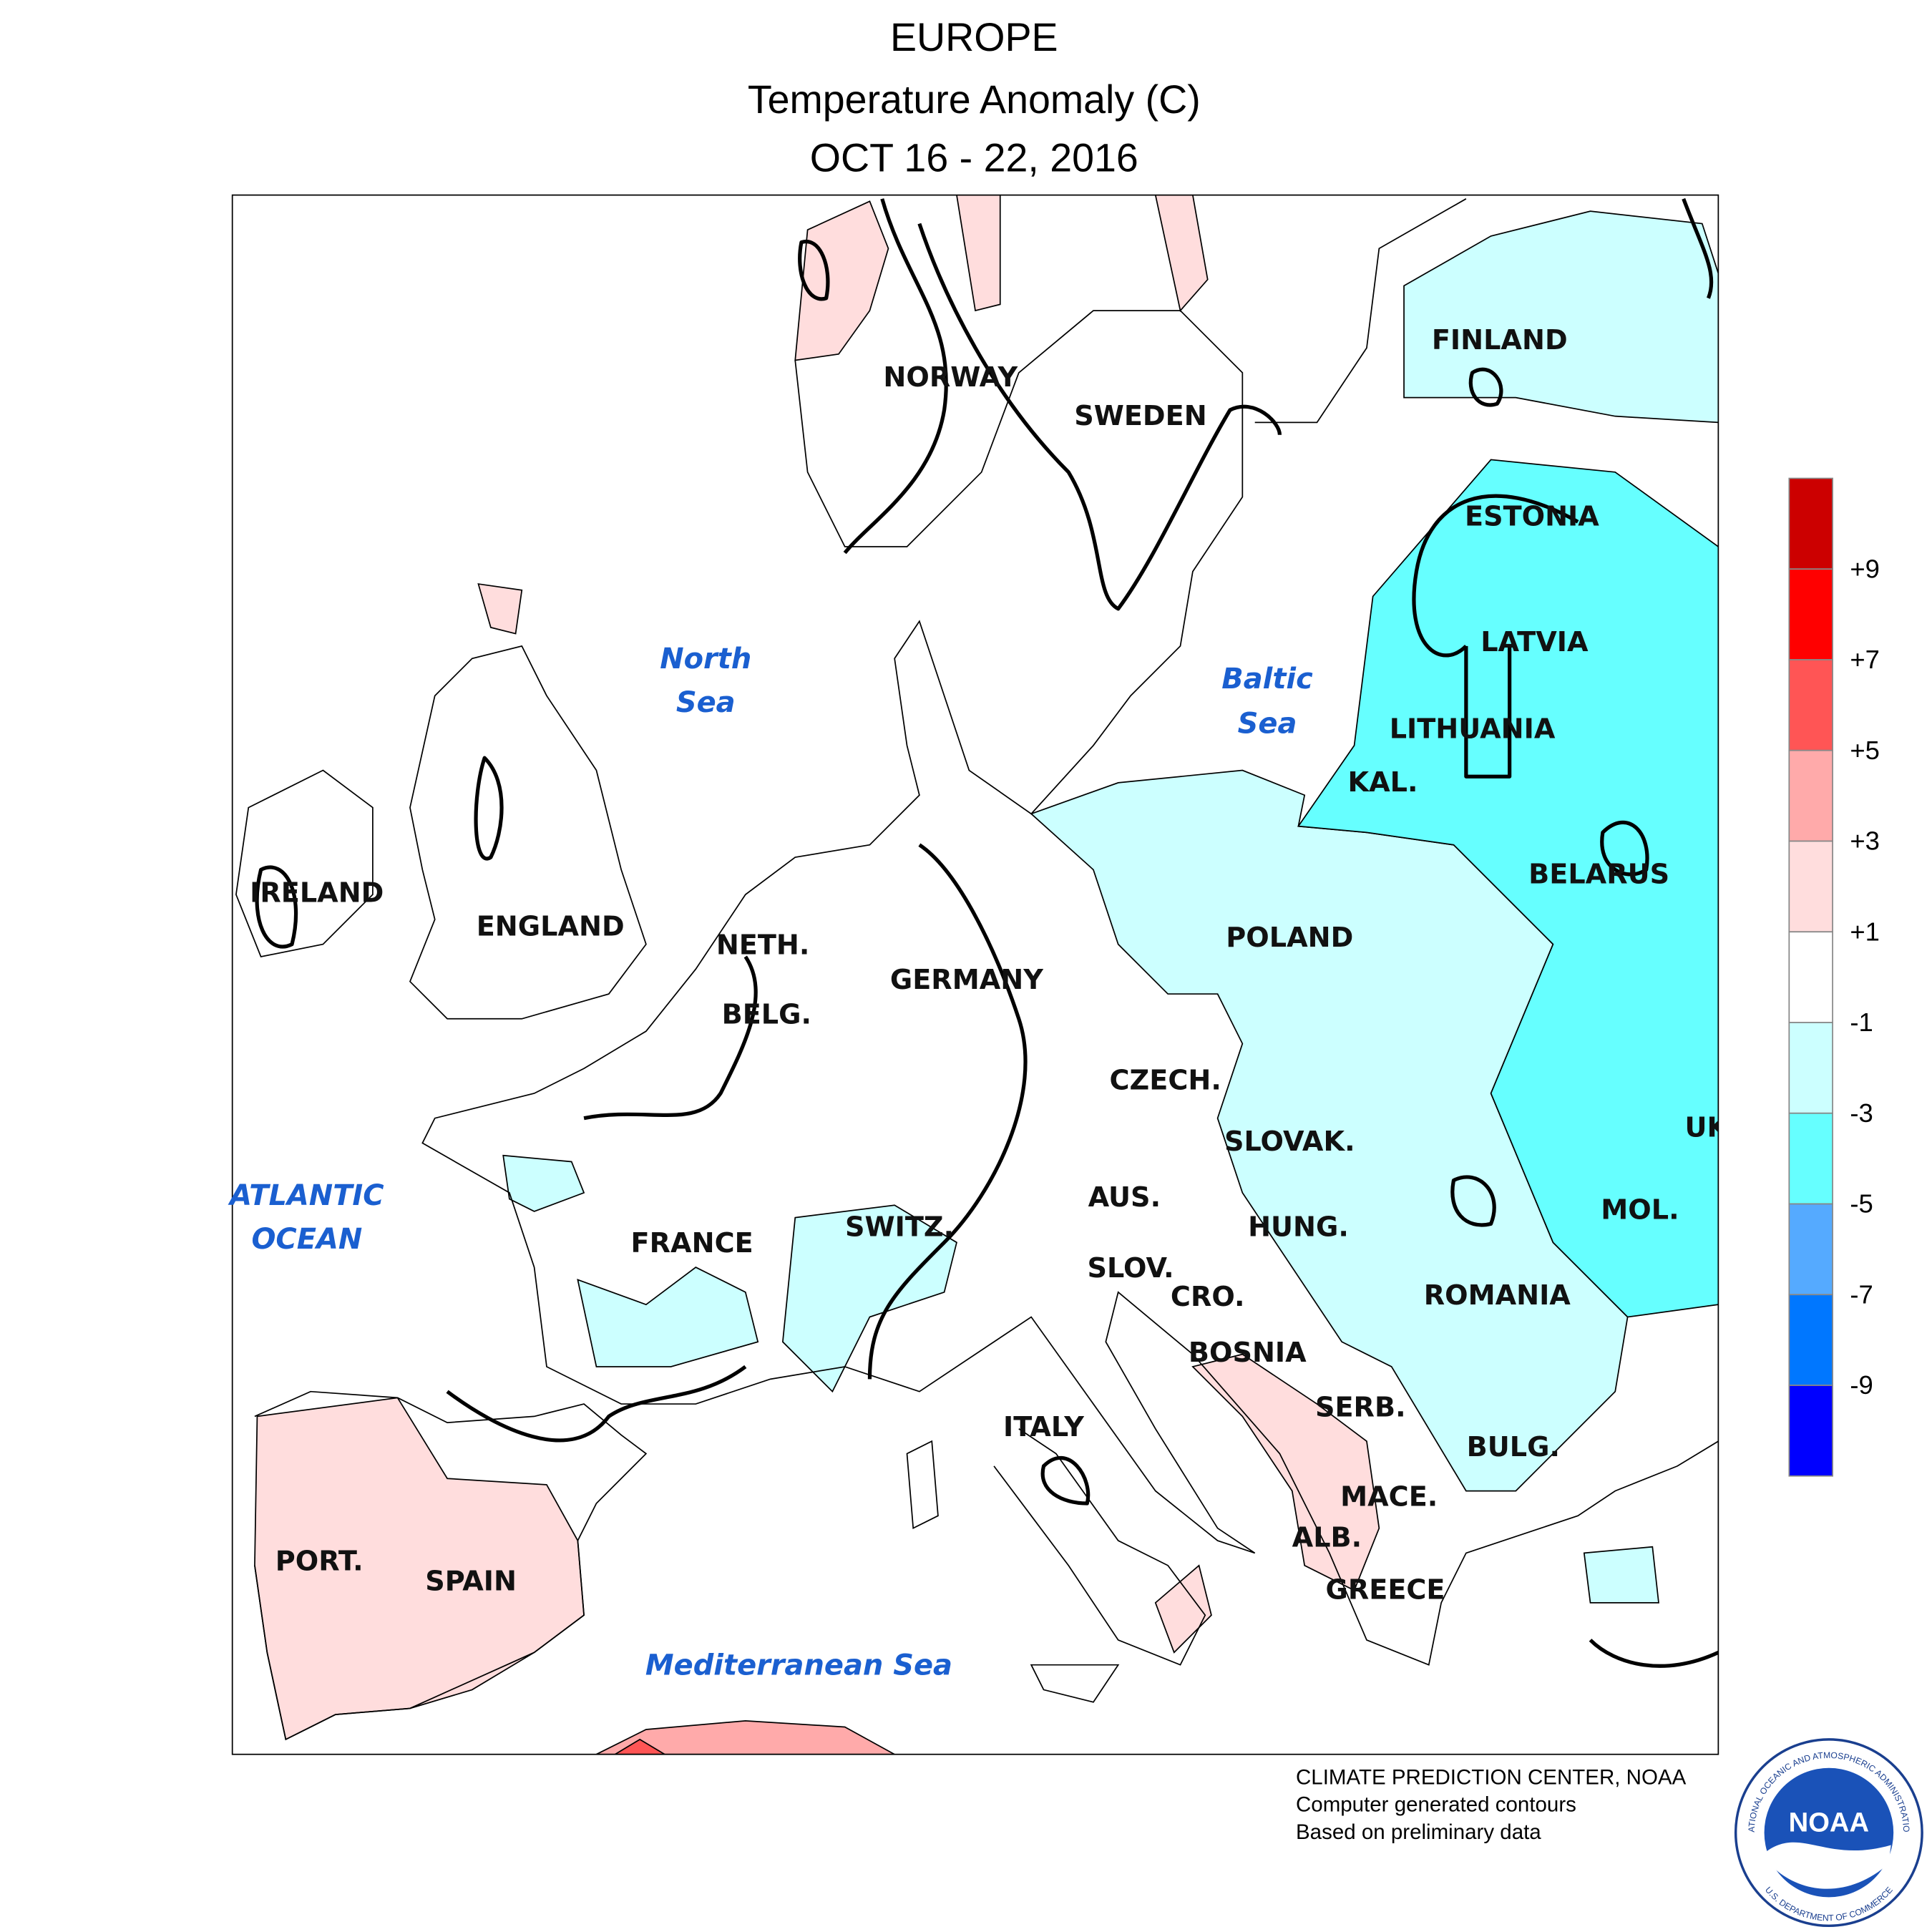 The width and height of the screenshot is (1932, 1932). I want to click on credit-line: Based on preliminary data, so click(1418, 1832).